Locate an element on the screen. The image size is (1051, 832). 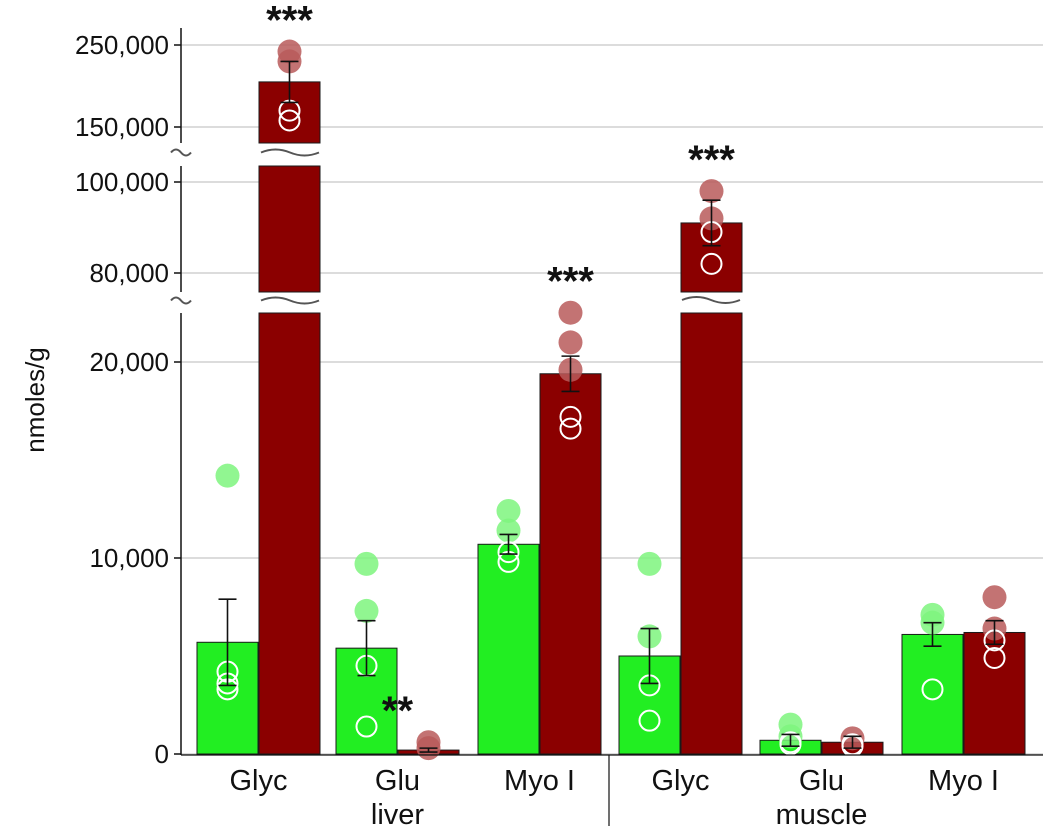
y-axis-label: nmoles/g is located at coordinates (35, 400).